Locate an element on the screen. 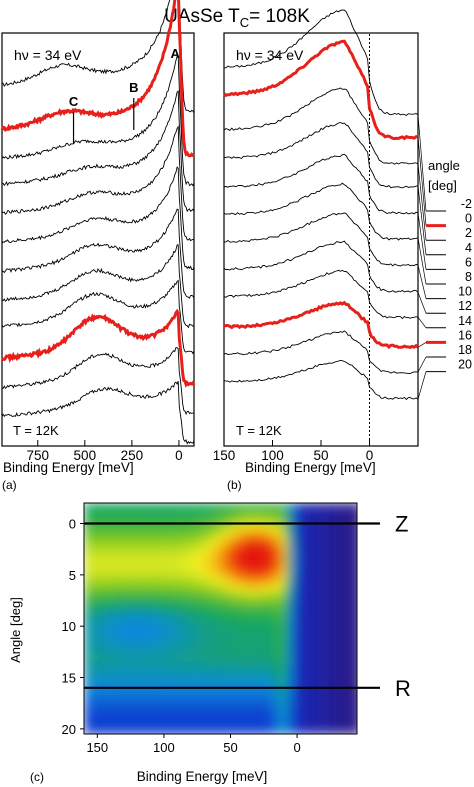  legend-title-unit: [deg] is located at coordinates (442, 185).